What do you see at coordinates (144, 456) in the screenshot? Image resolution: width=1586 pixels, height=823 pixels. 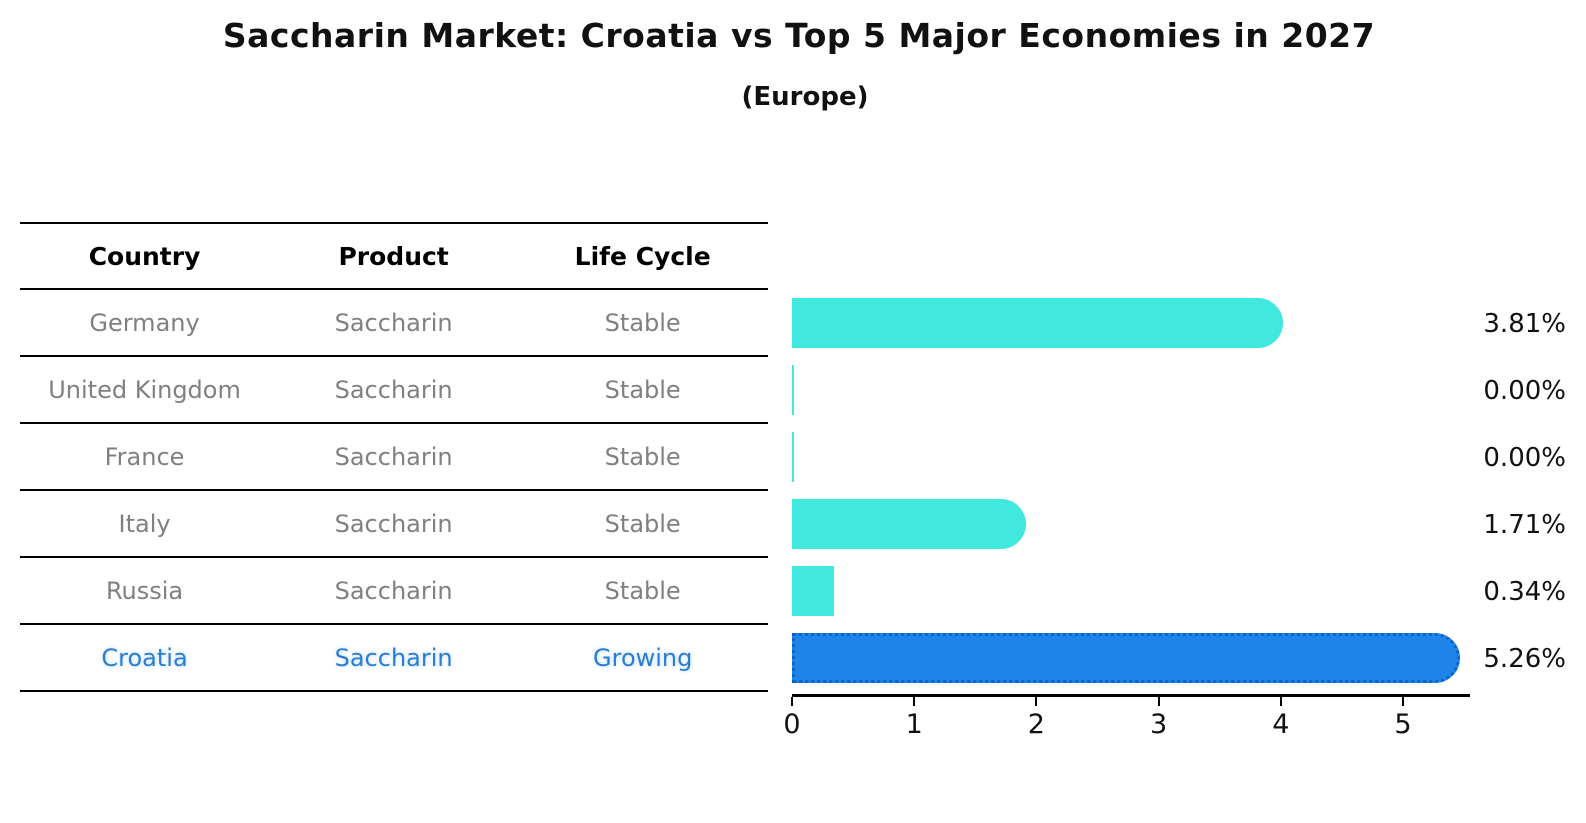 I see `cell-country: France` at bounding box center [144, 456].